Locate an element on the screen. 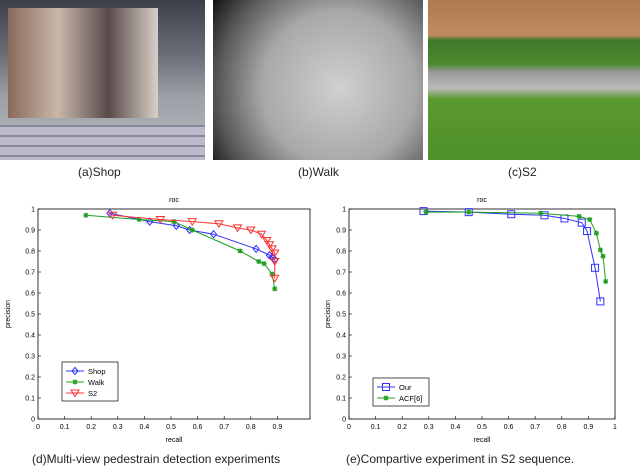 This screenshot has width=640, height=470. legend-label: S2 is located at coordinates (92, 393).